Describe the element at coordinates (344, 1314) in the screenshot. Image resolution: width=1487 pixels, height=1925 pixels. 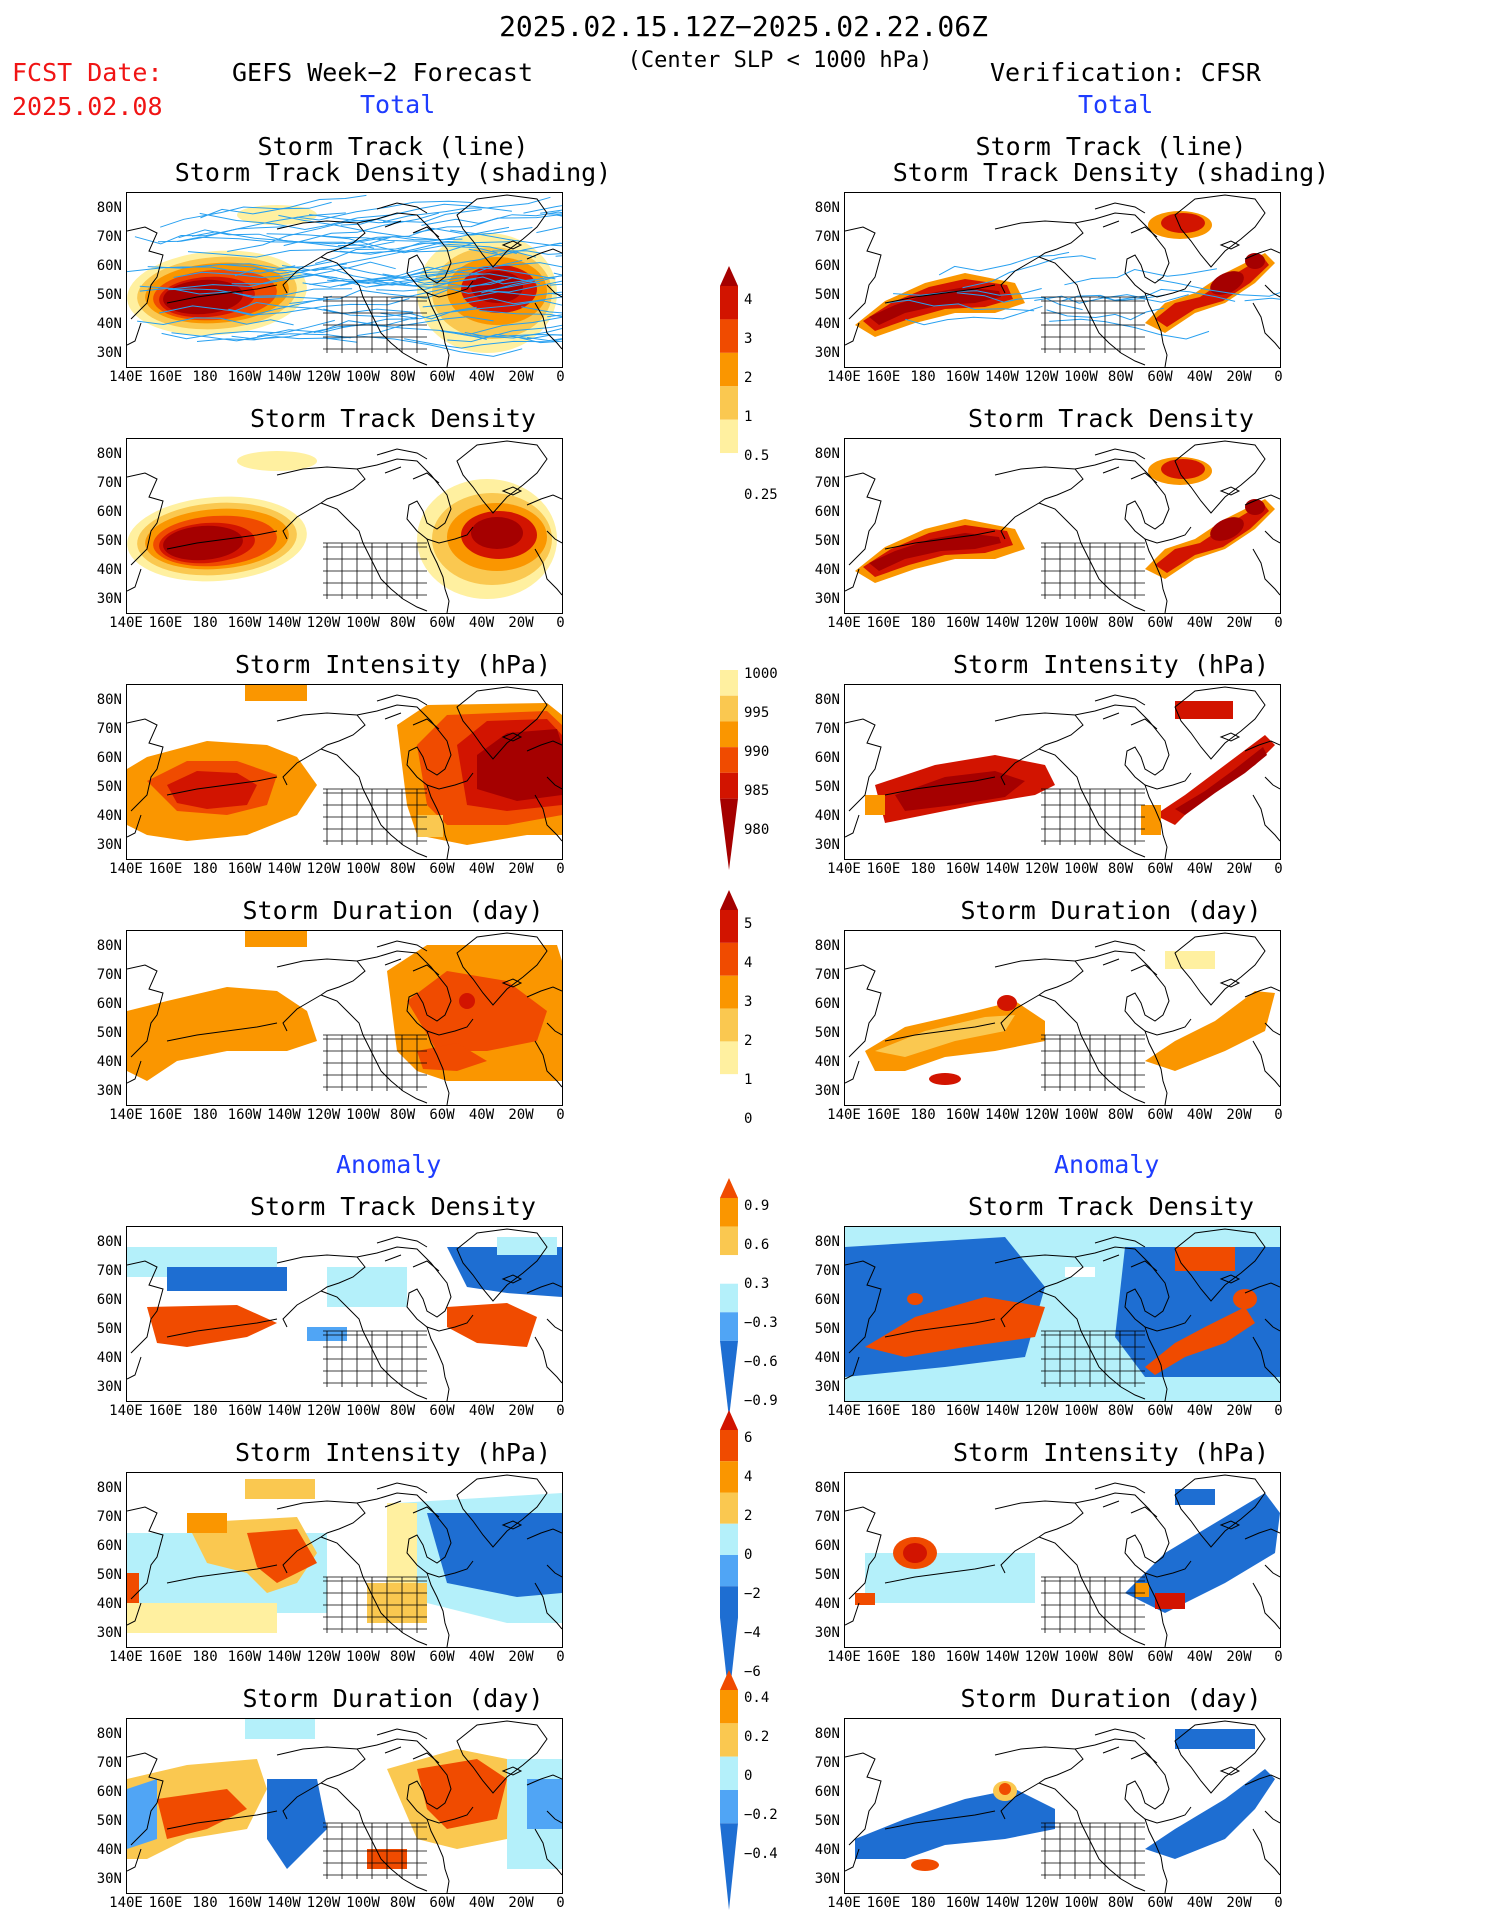
I see `gefs-anomaly-track-density-panel` at that location.